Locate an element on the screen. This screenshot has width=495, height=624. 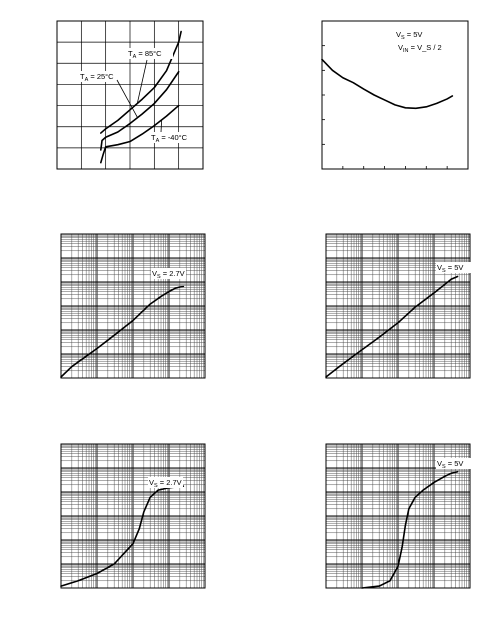
chart-3: VS = 2.7V is located at coordinates (133, 306).